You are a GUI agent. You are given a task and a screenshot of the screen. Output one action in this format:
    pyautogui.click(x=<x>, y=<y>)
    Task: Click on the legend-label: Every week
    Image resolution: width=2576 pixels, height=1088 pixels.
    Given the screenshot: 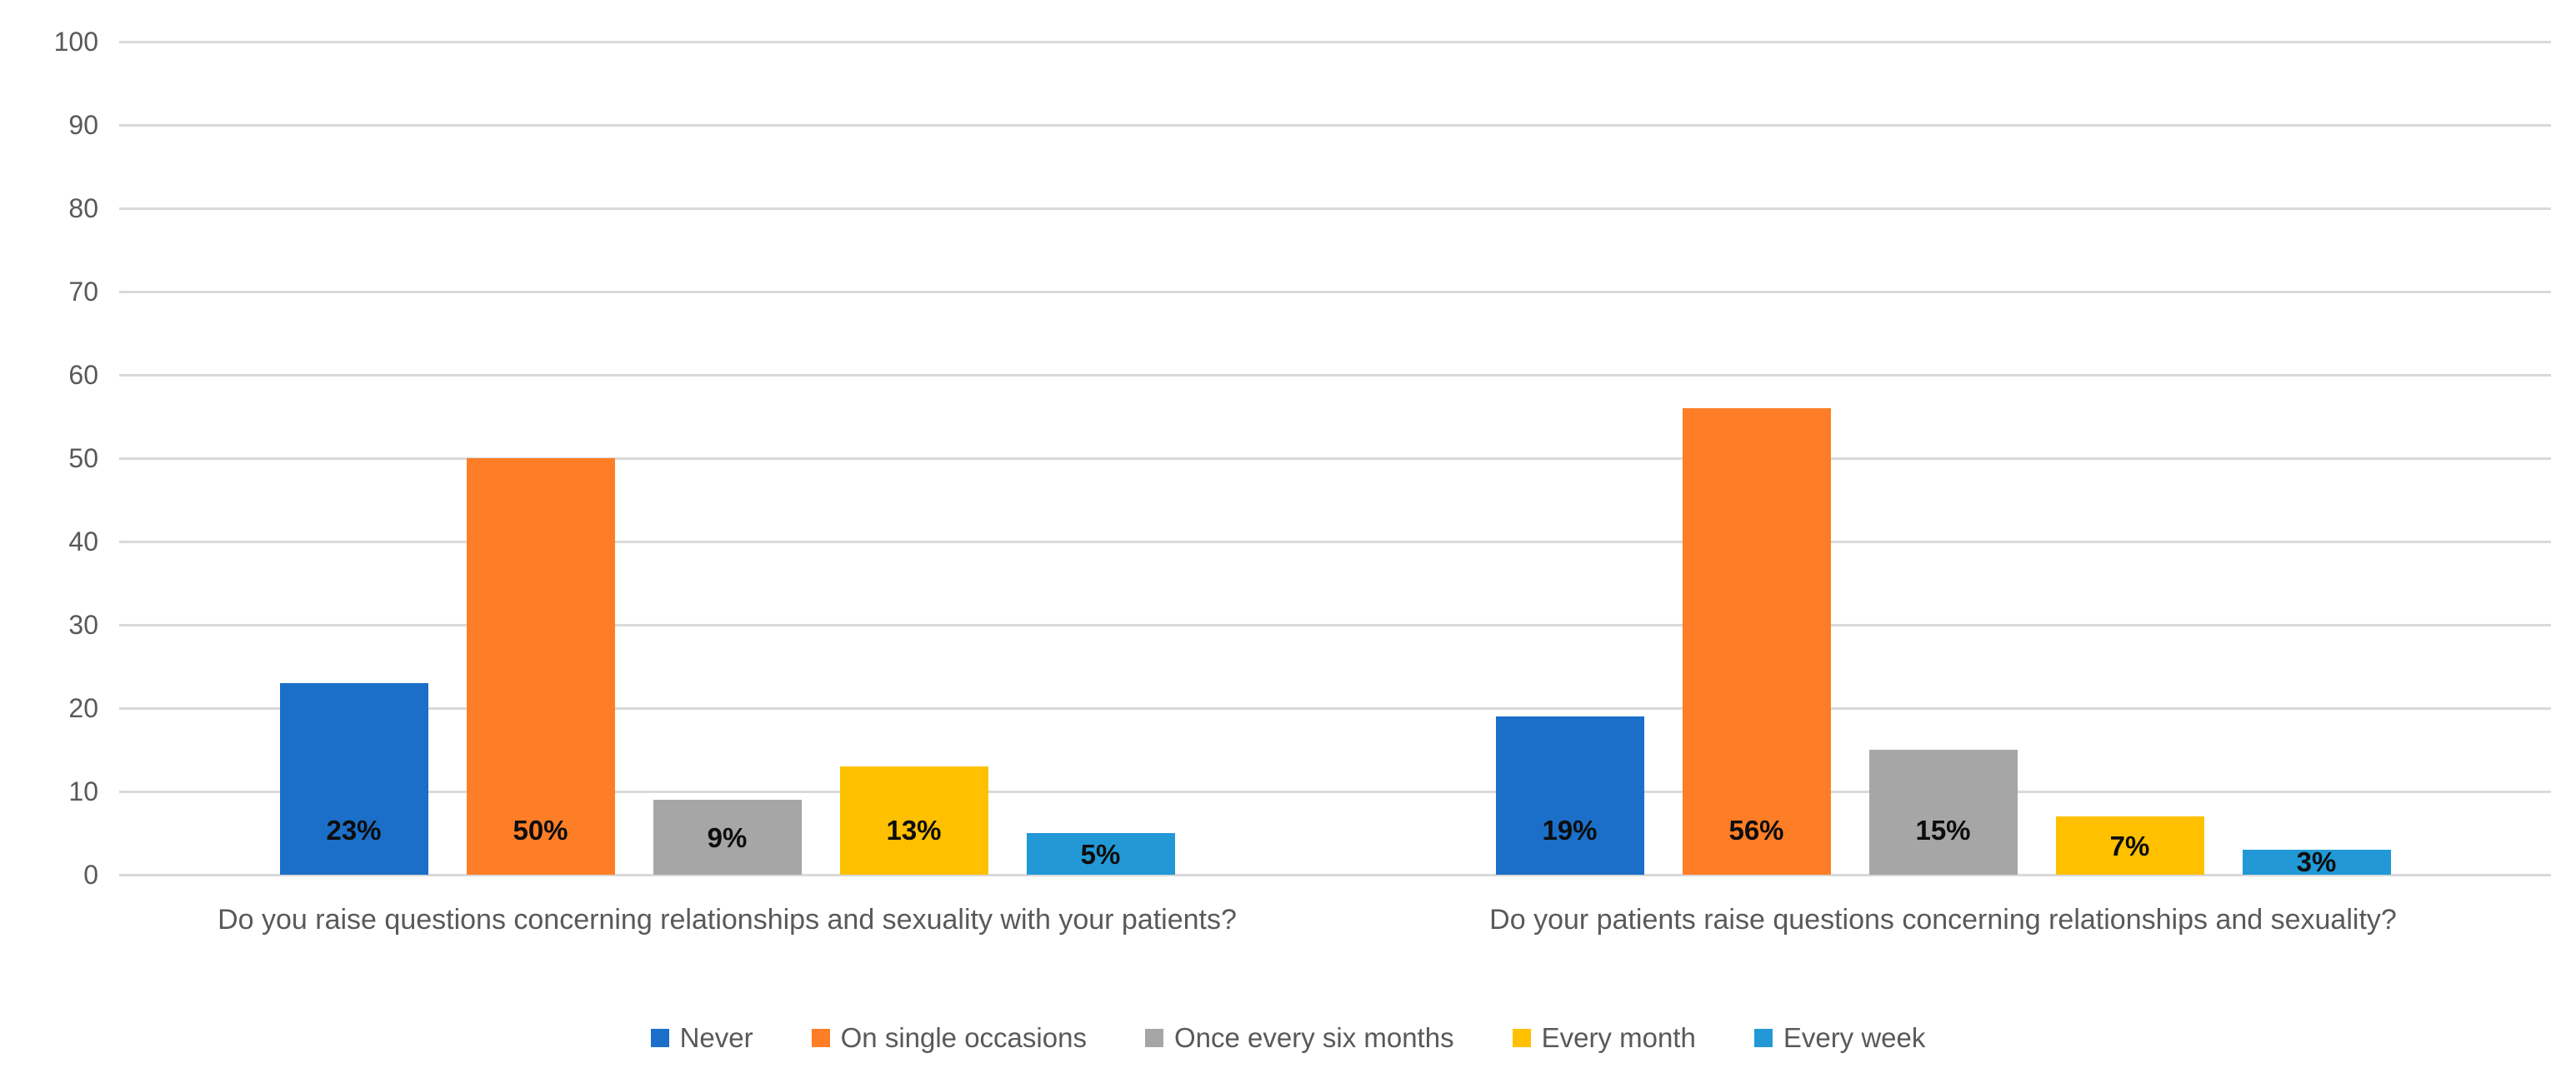 What is the action you would take?
    pyautogui.click(x=1855, y=1038)
    